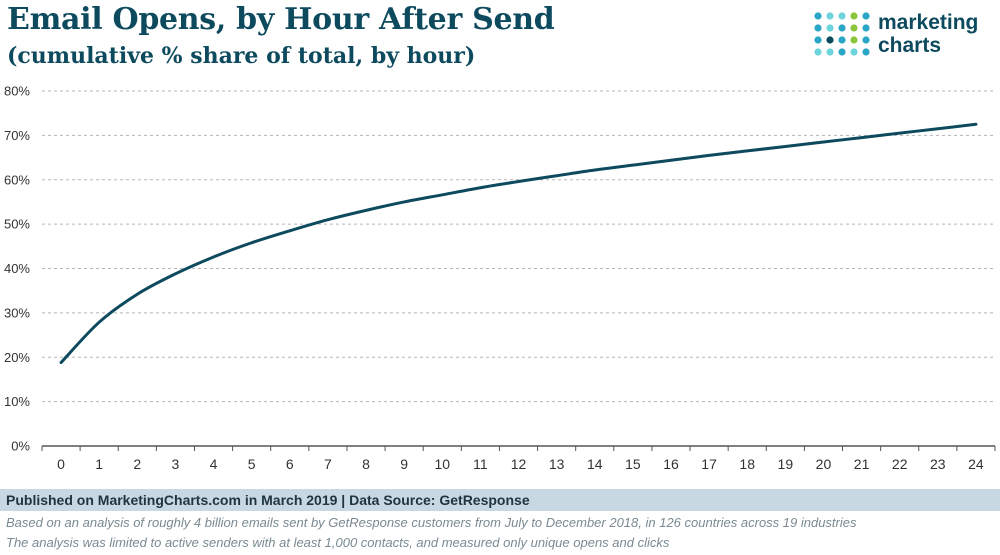  I want to click on chart-title: Email Opens, by Hour After Send, so click(281, 19).